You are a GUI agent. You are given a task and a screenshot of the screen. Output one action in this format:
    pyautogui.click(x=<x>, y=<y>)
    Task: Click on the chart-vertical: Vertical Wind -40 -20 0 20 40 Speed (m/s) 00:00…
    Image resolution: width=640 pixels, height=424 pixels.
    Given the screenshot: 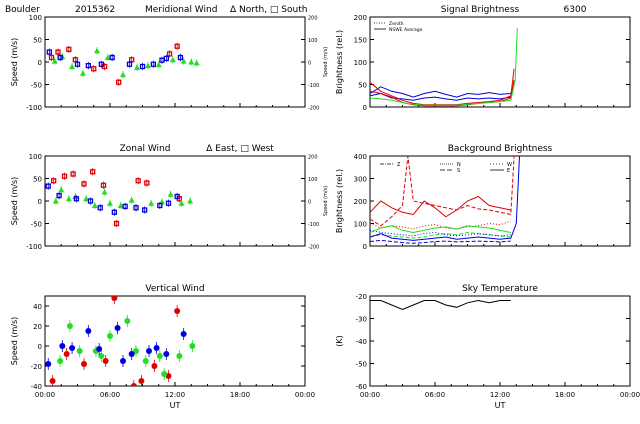 What is the action you would take?
    pyautogui.click(x=162, y=347)
    